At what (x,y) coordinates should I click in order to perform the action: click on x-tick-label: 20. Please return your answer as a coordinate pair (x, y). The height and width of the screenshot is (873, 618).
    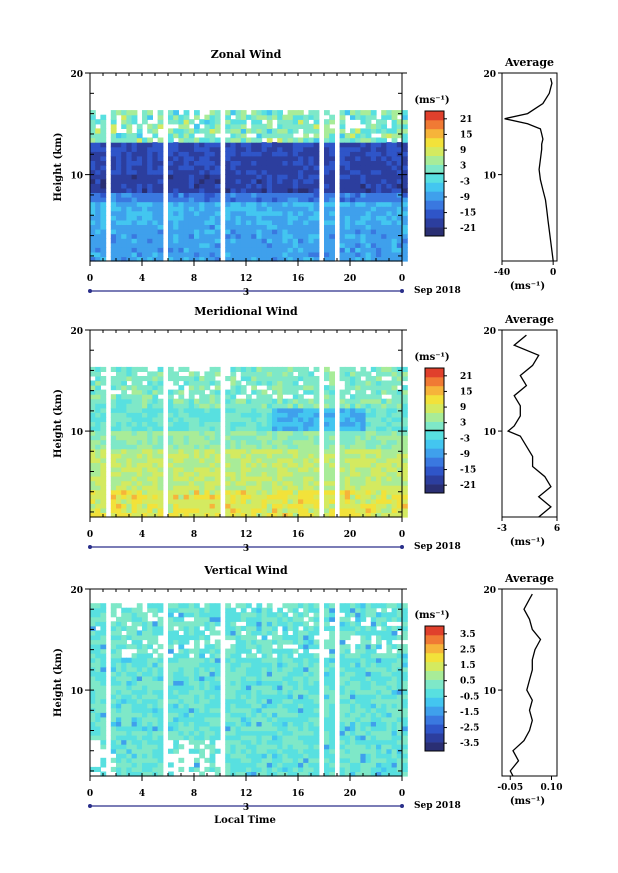
    Looking at the image, I should click on (350, 535).